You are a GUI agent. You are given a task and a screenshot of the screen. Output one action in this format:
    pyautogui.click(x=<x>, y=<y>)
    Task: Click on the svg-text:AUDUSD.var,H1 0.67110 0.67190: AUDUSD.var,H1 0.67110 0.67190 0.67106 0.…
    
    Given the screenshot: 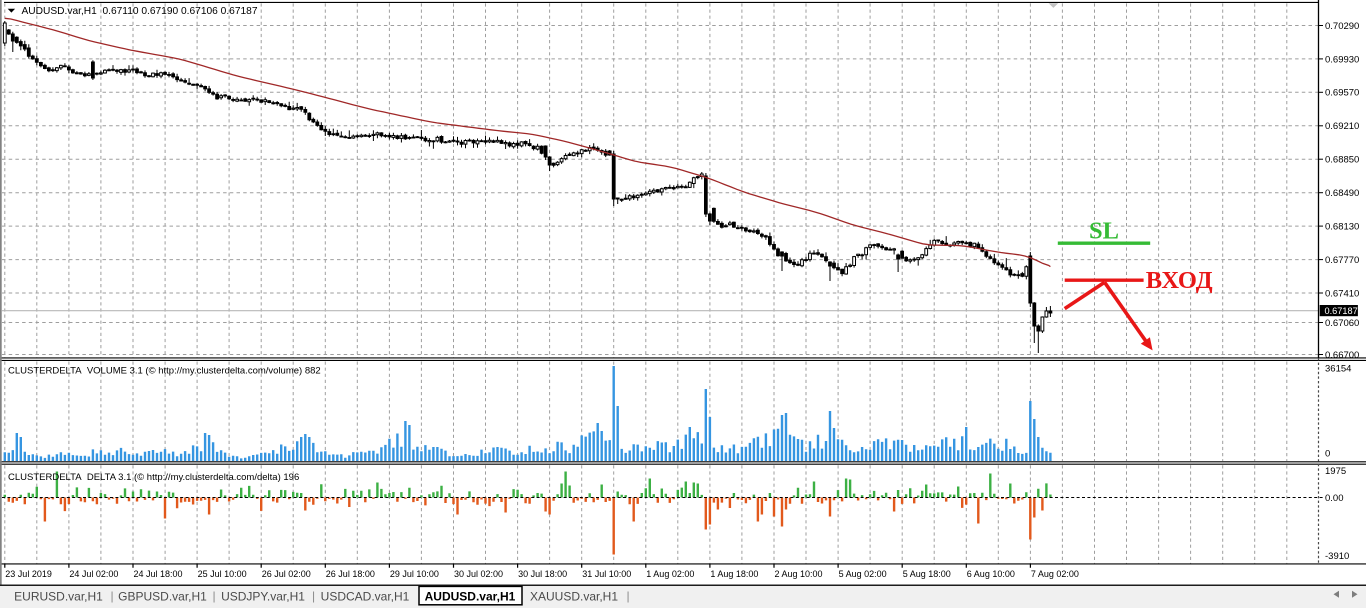 What is the action you would take?
    pyautogui.click(x=140, y=11)
    